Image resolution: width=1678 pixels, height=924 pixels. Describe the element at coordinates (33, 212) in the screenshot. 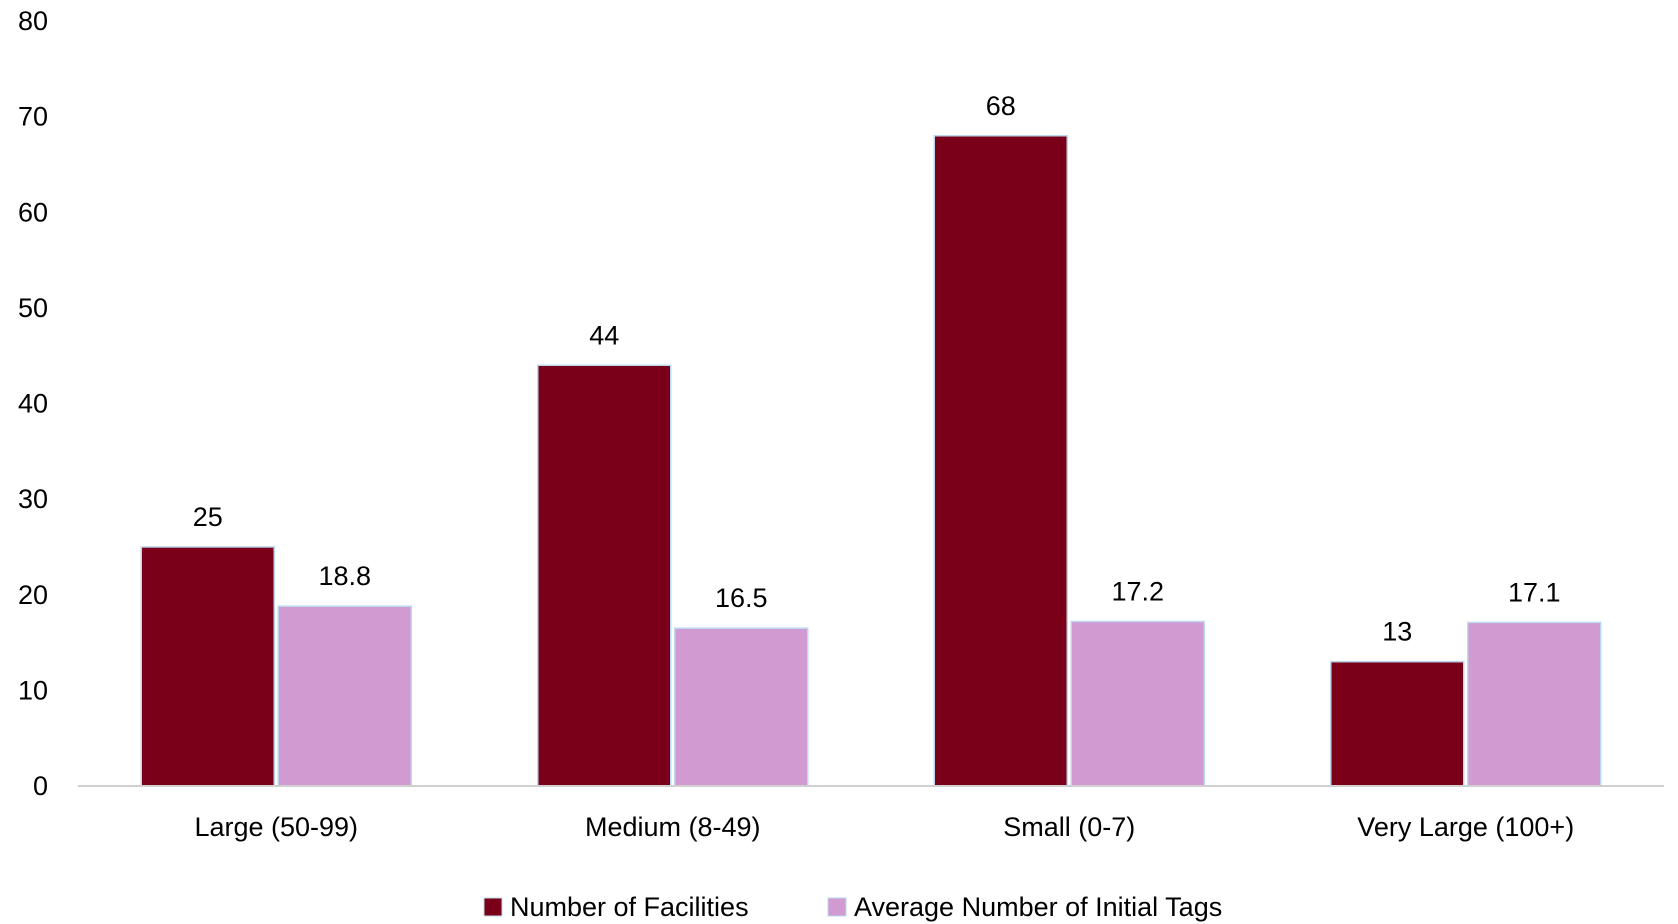

I see `y-tick-label: 60` at that location.